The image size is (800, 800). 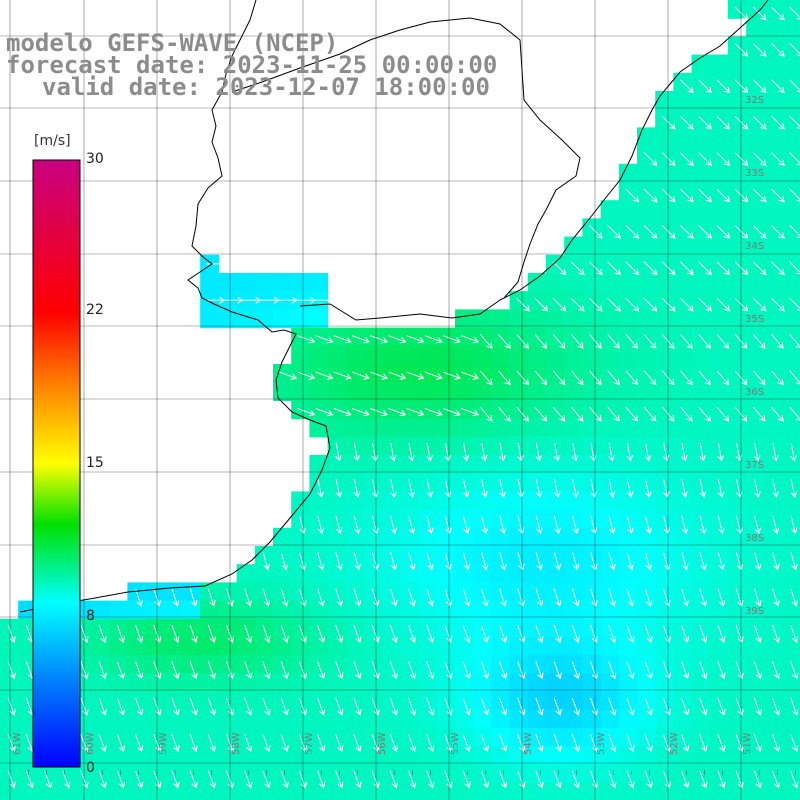 What do you see at coordinates (754, 611) in the screenshot?
I see `lat-label: 39S` at bounding box center [754, 611].